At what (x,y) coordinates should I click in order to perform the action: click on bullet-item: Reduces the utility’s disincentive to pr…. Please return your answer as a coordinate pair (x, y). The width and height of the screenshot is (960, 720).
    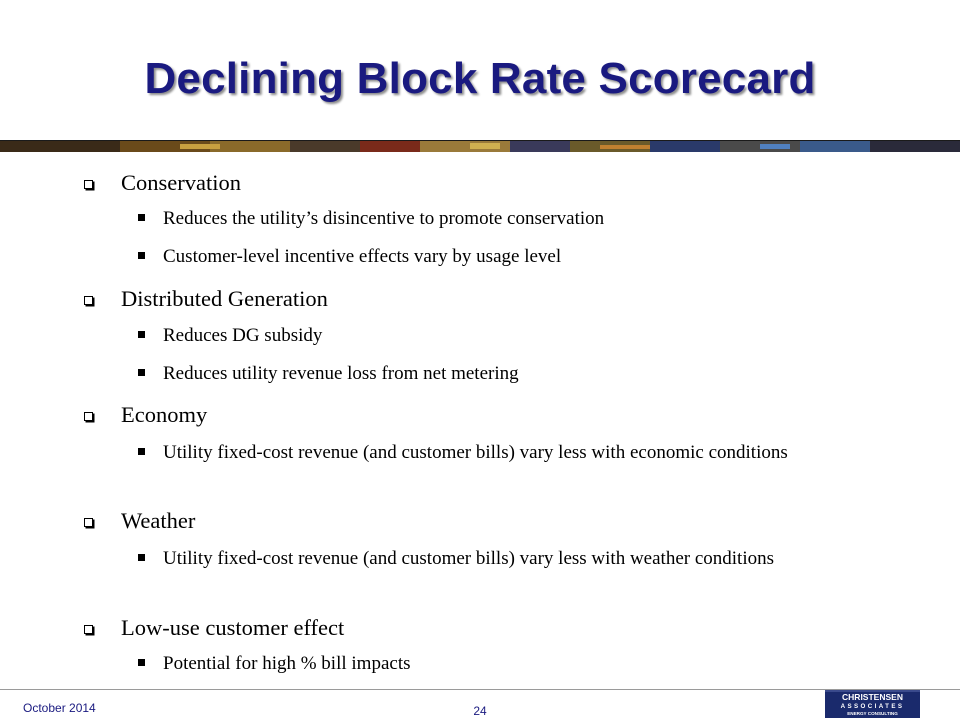
    Looking at the image, I should click on (384, 218).